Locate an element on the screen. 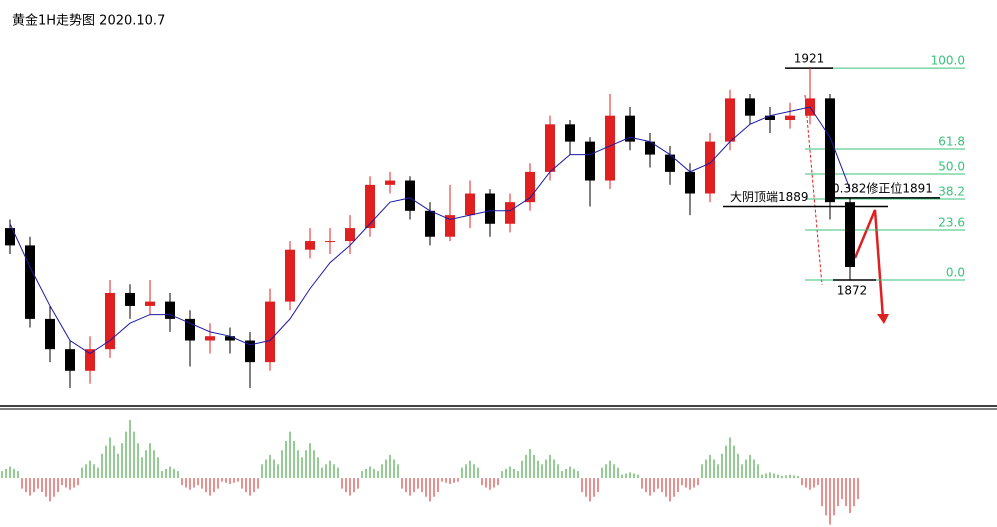  chart-title: 黄金1H走势图 2020.10.7 is located at coordinates (88, 21).